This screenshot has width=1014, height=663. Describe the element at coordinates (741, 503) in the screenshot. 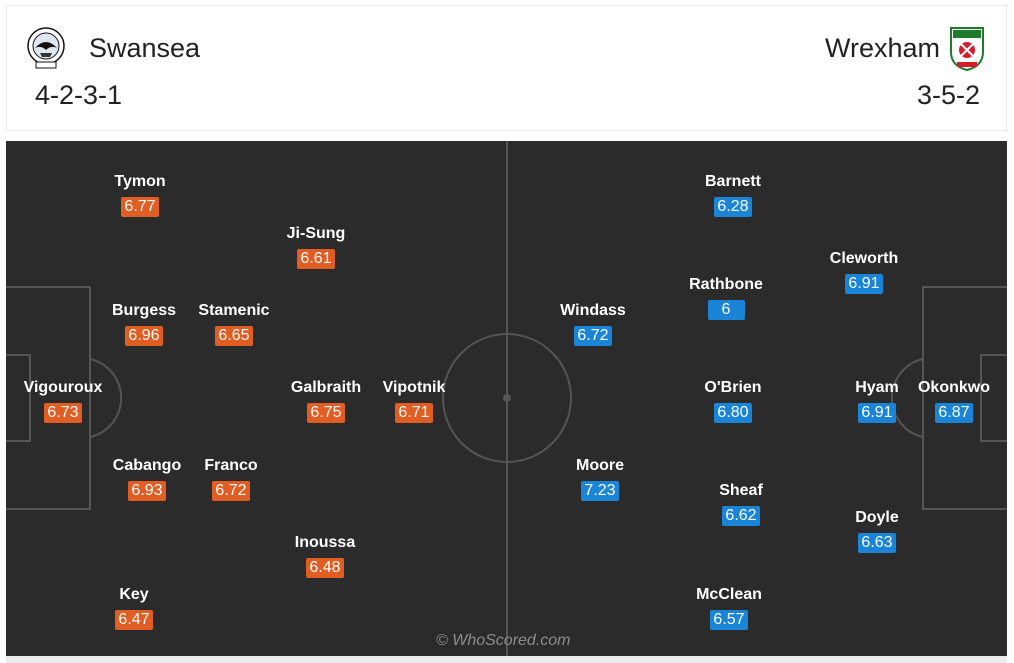

I see `player-card: Sheaf 6.62` at that location.